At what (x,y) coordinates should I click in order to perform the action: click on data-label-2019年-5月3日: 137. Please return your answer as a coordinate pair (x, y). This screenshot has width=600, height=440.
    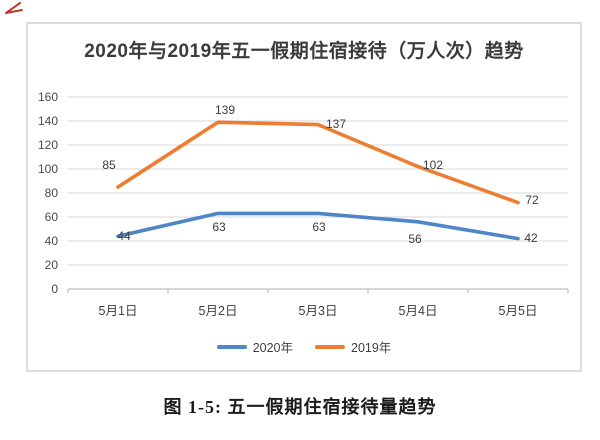
    Looking at the image, I should click on (336, 123).